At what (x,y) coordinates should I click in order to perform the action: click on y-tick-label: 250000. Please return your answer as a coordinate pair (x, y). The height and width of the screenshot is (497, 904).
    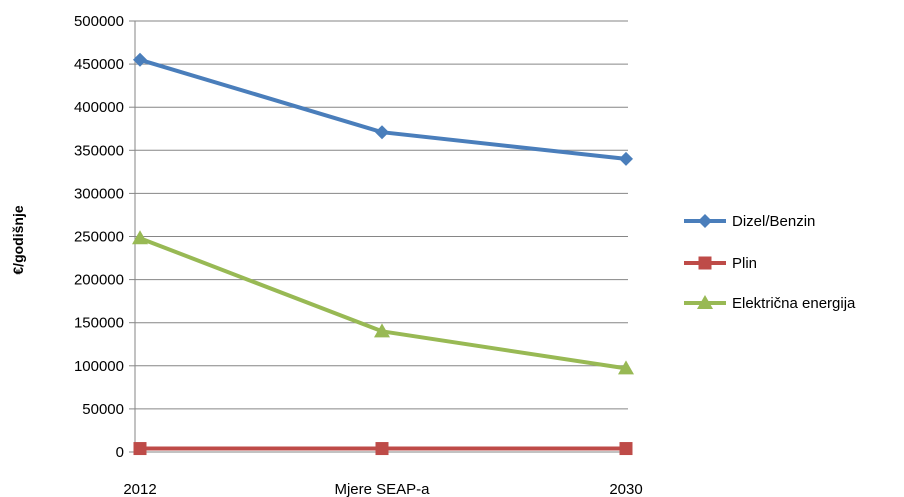
    Looking at the image, I should click on (99, 237).